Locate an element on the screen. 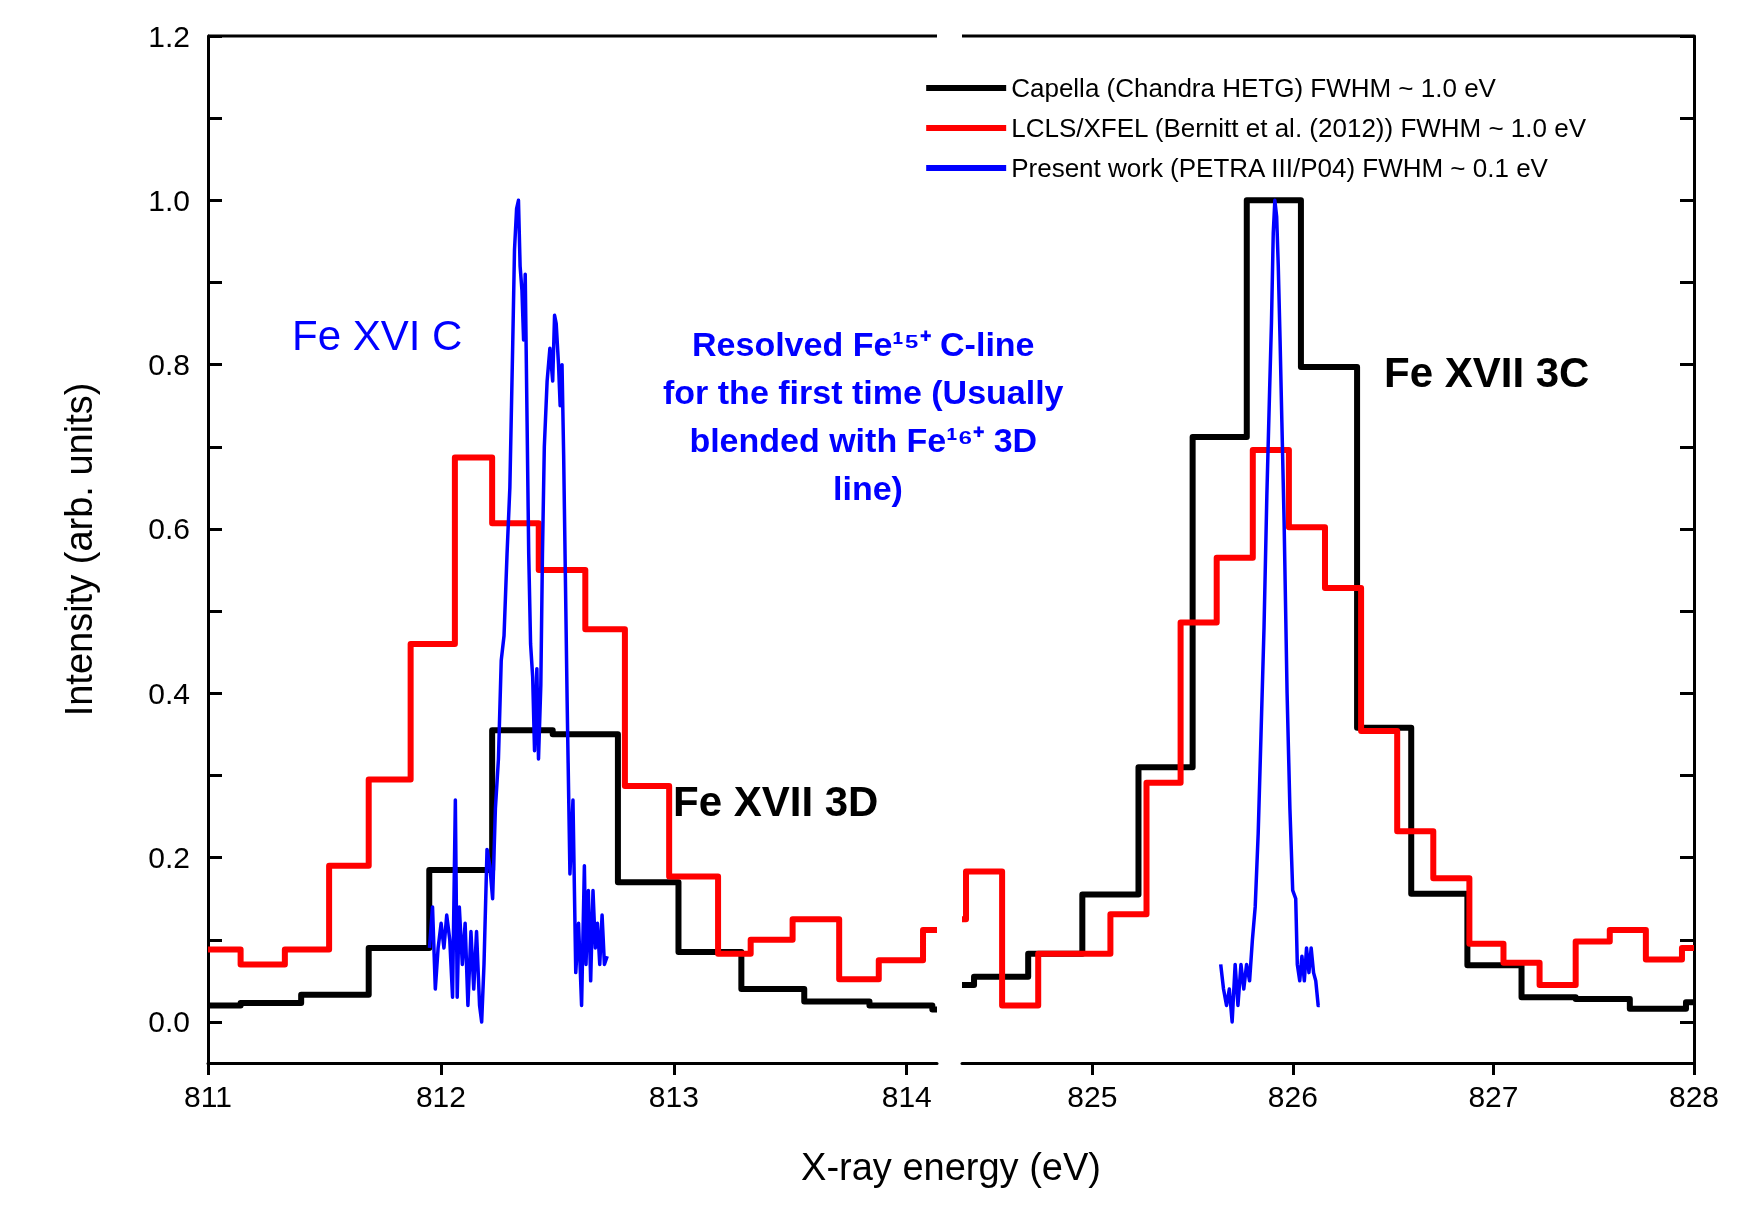 The image size is (1750, 1215). x-tick-label: 814 is located at coordinates (906, 1096).